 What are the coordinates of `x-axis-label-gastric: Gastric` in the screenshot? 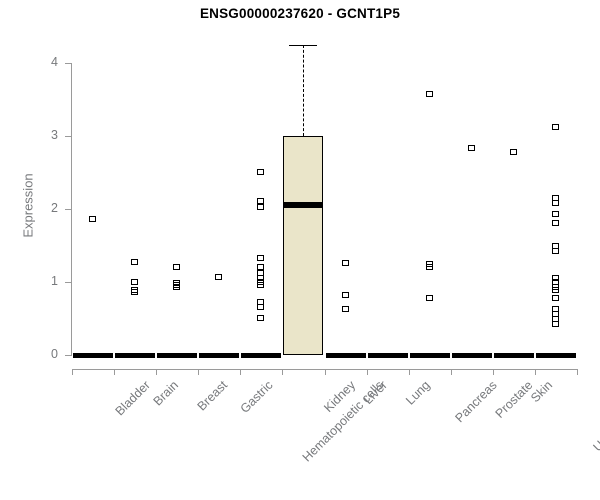 It's located at (256, 397).